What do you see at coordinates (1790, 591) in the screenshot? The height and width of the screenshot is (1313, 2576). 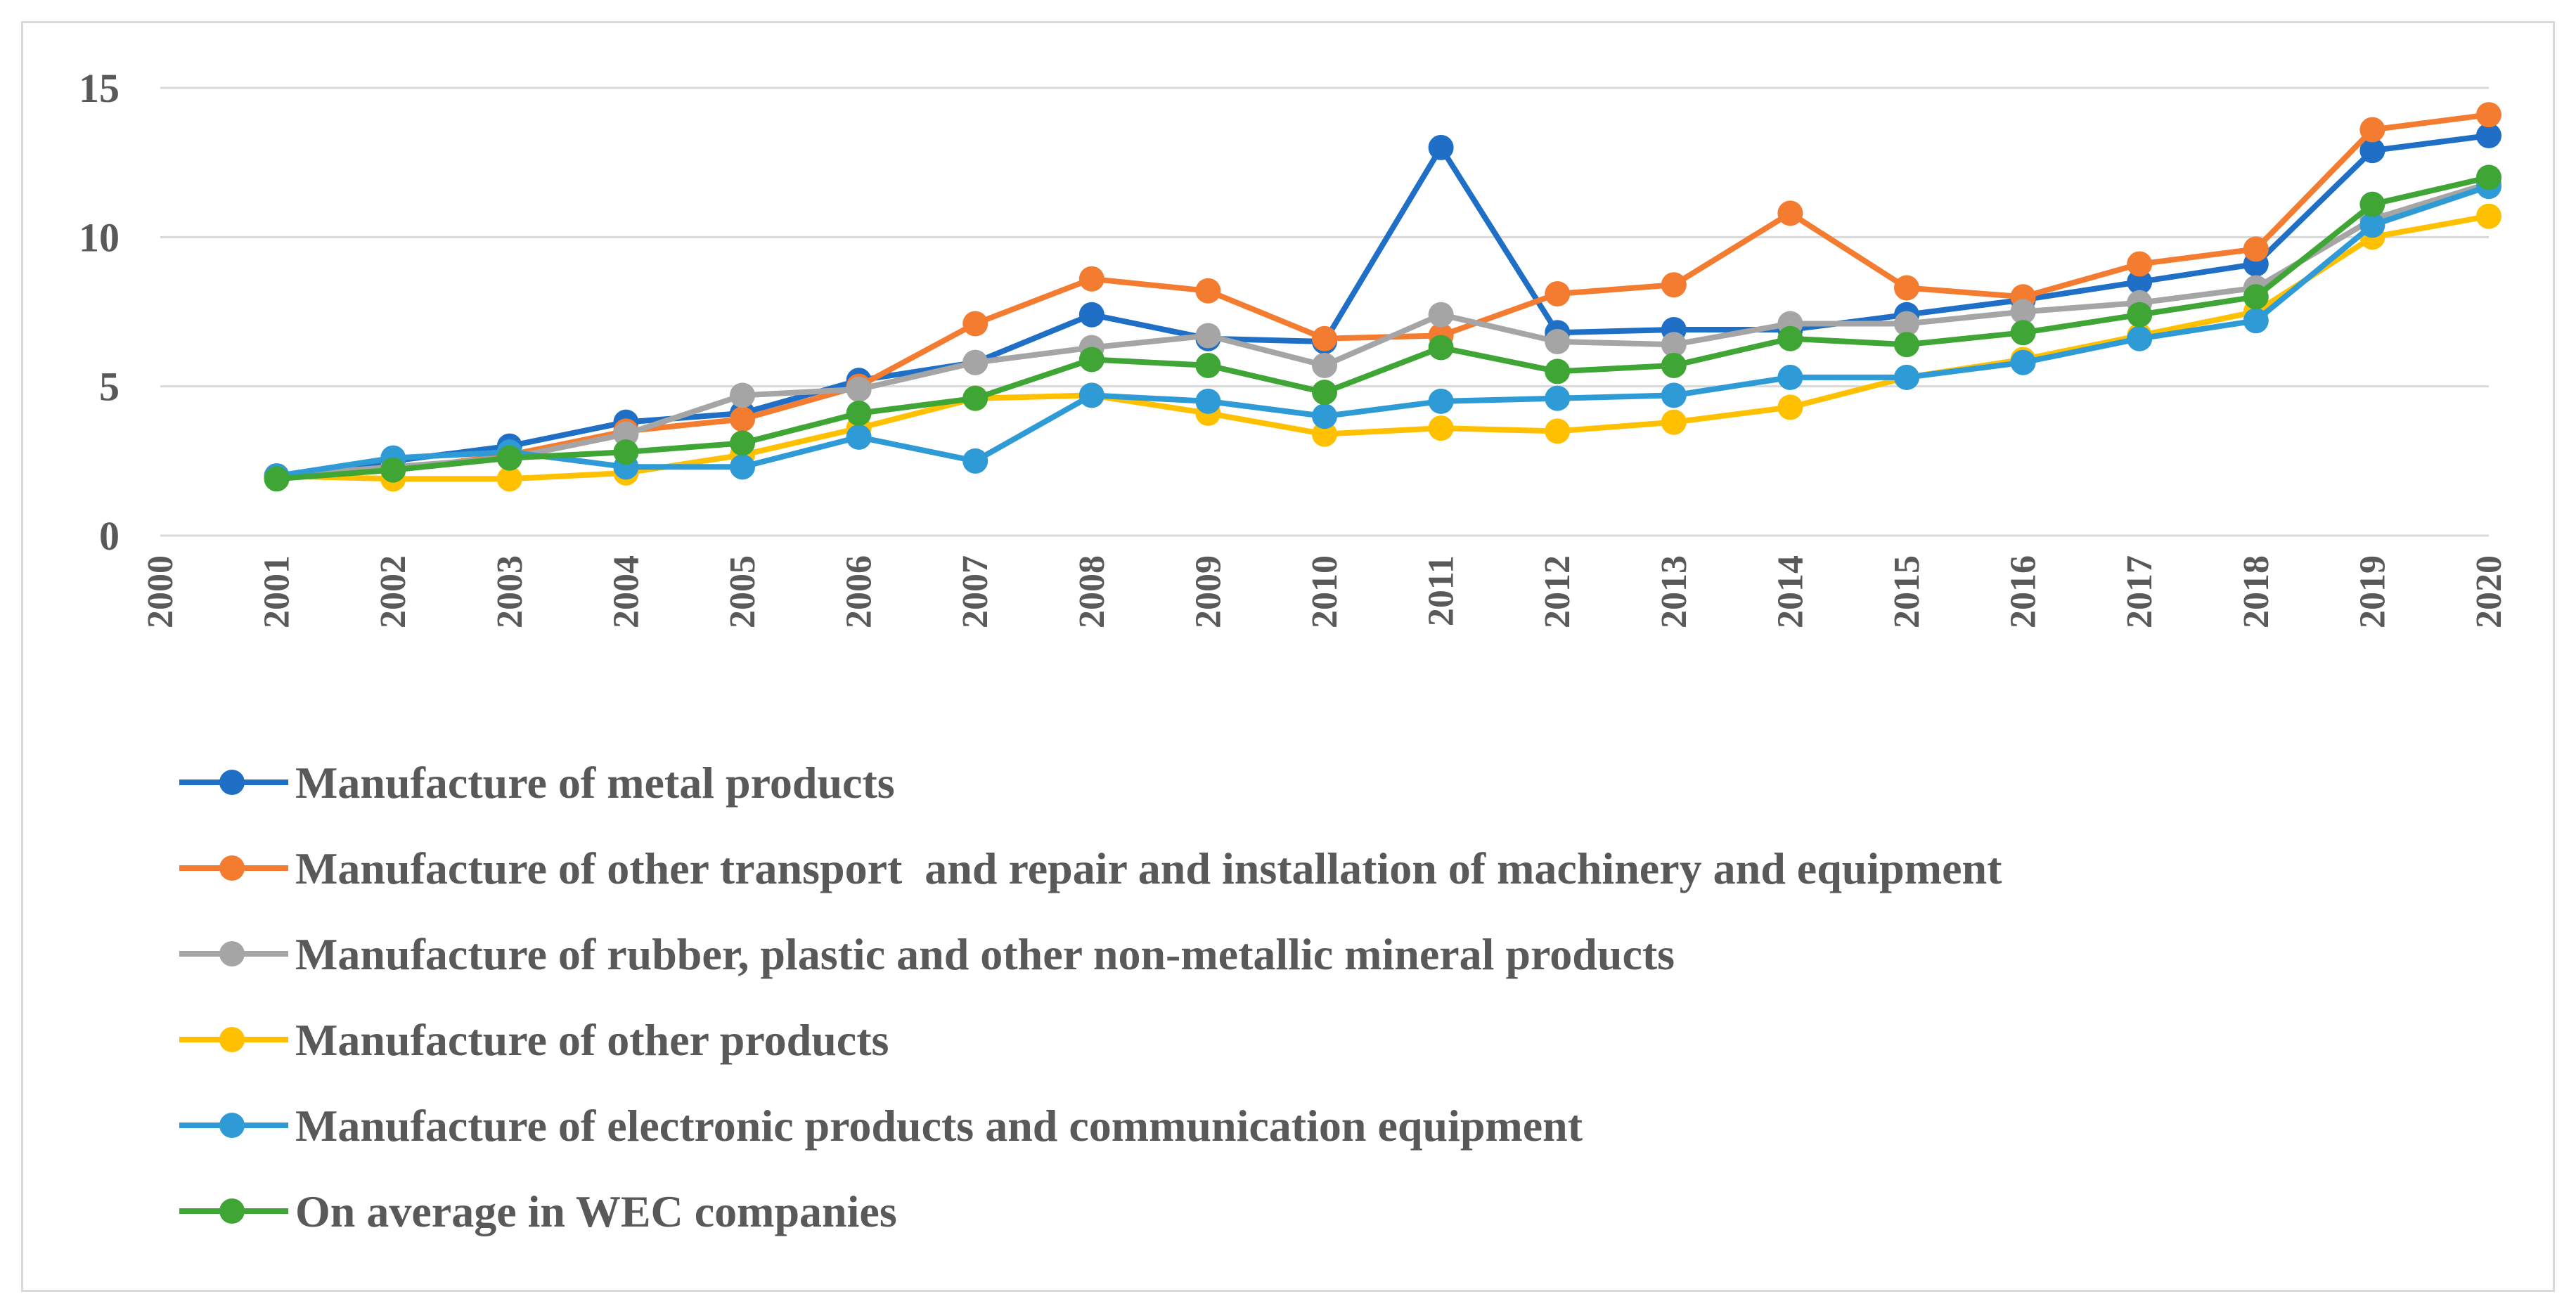 I see `x-tick-label: 2014` at bounding box center [1790, 591].